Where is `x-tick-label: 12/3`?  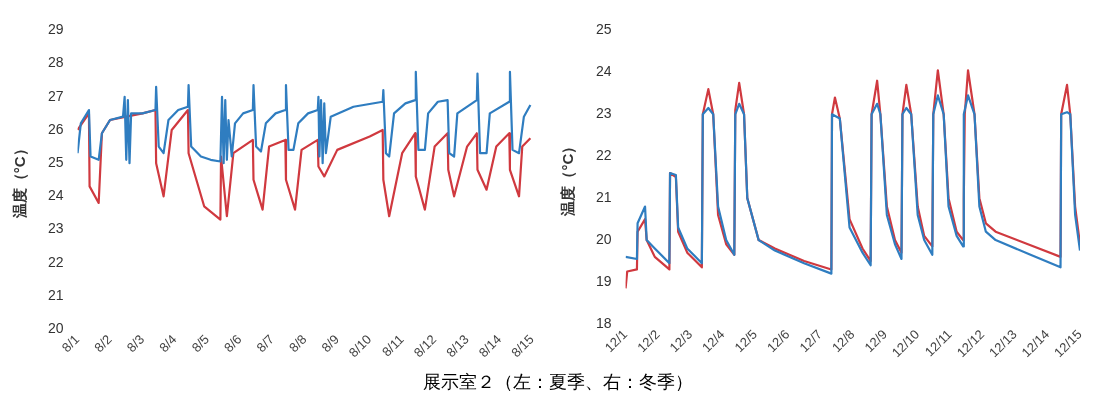
x-tick-label: 12/3 is located at coordinates (681, 341).